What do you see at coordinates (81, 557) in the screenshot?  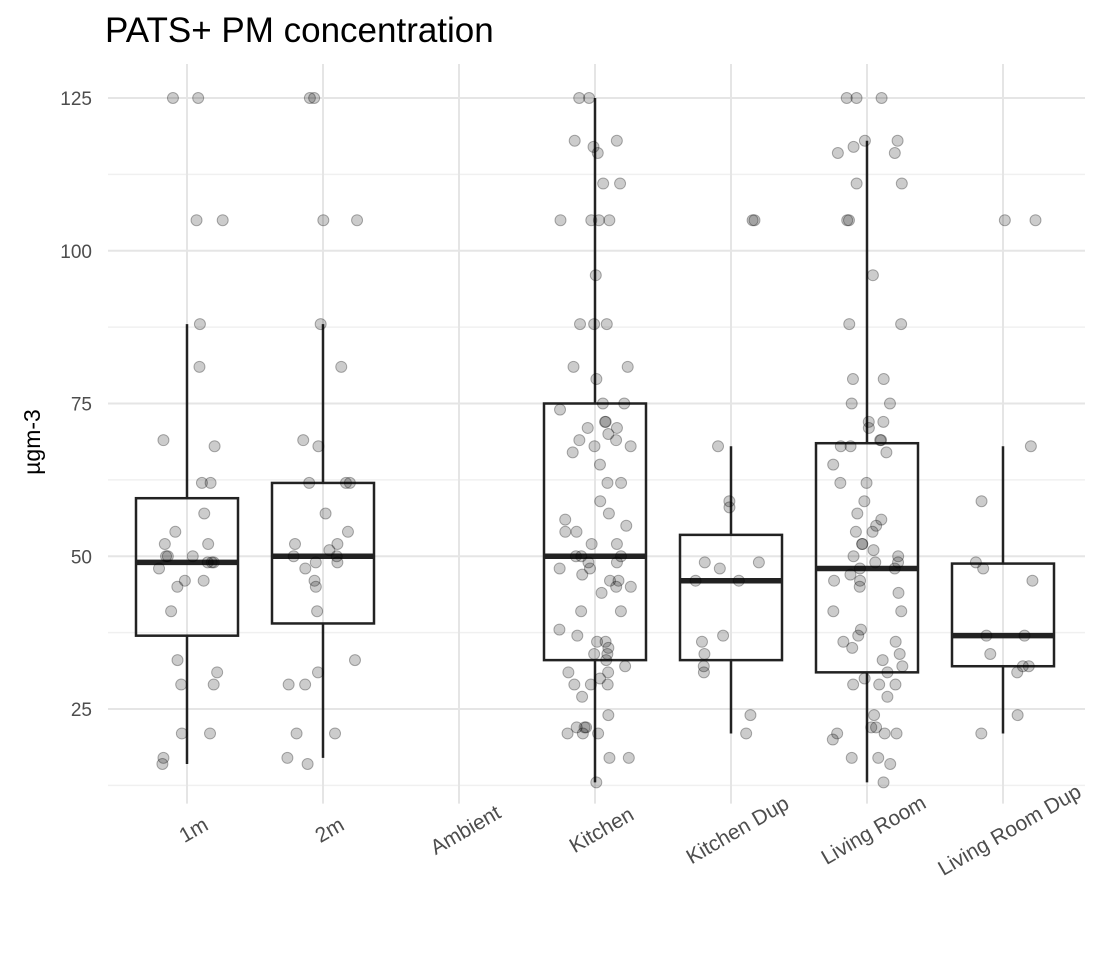 I see `y-tick-label: 50` at bounding box center [81, 557].